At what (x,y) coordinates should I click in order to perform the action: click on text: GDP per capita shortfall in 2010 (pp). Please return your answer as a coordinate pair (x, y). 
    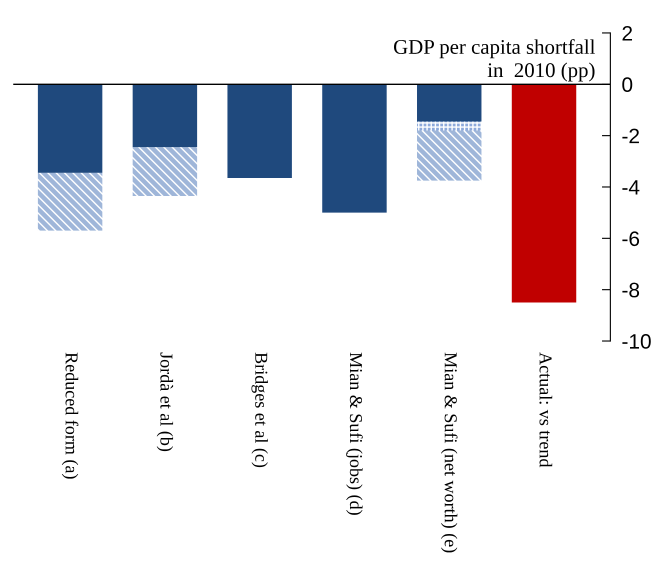
    Looking at the image, I should click on (495, 60).